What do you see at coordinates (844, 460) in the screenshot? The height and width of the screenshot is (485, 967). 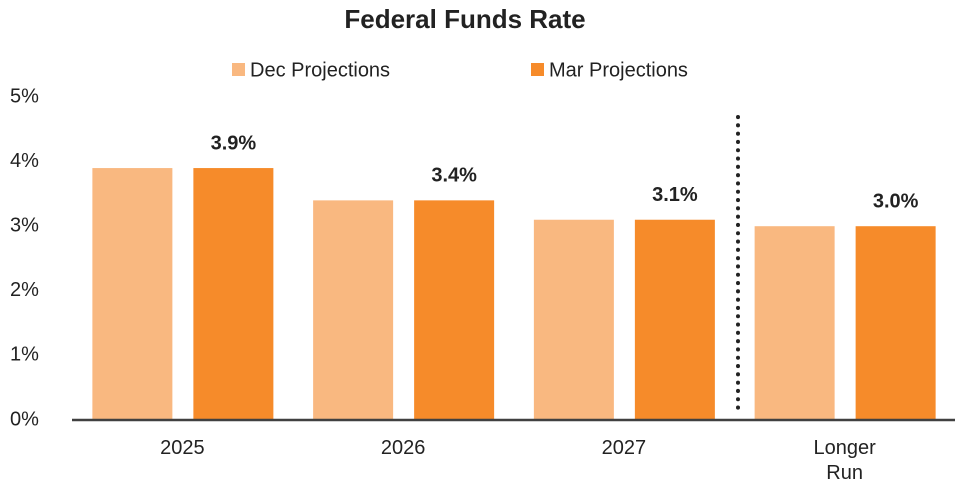 I see `x-tick-label: Longer Run` at bounding box center [844, 460].